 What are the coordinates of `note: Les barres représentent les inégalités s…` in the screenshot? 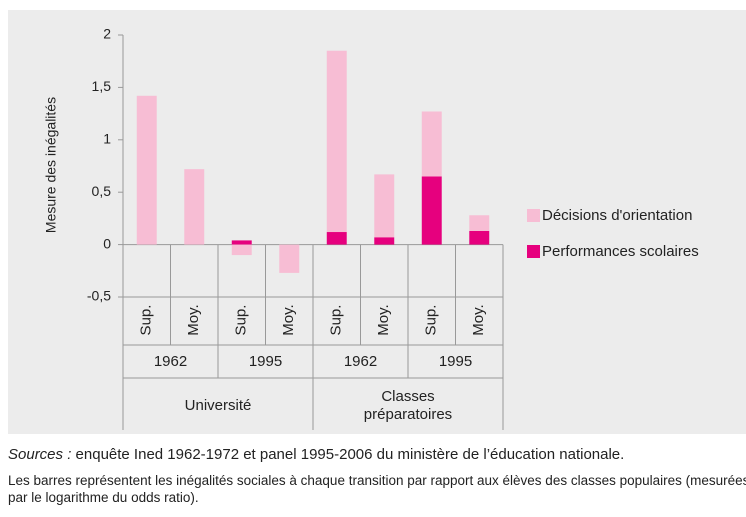 It's located at (377, 489).